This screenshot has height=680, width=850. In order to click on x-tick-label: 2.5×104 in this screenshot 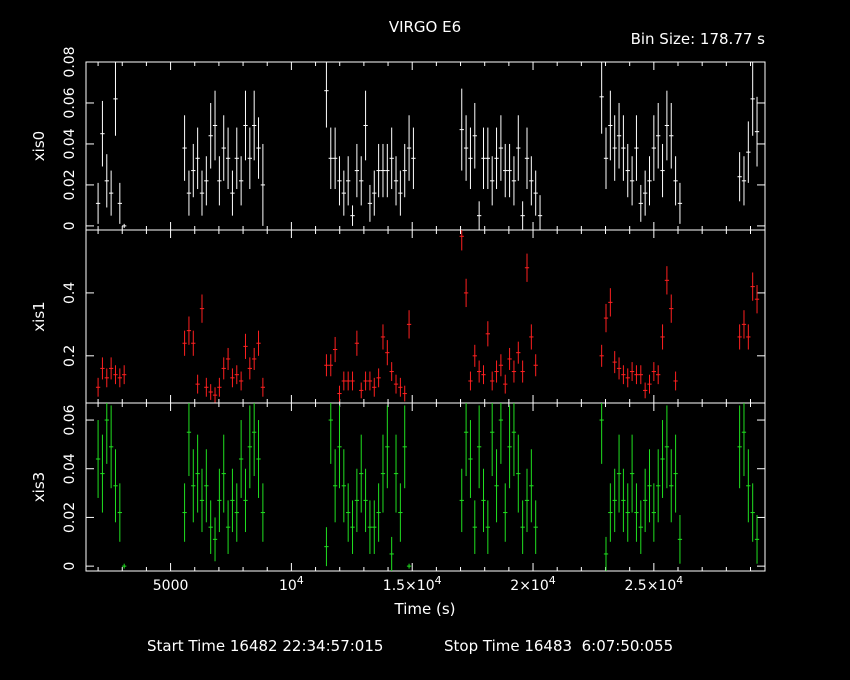, I will do `click(653, 584)`.